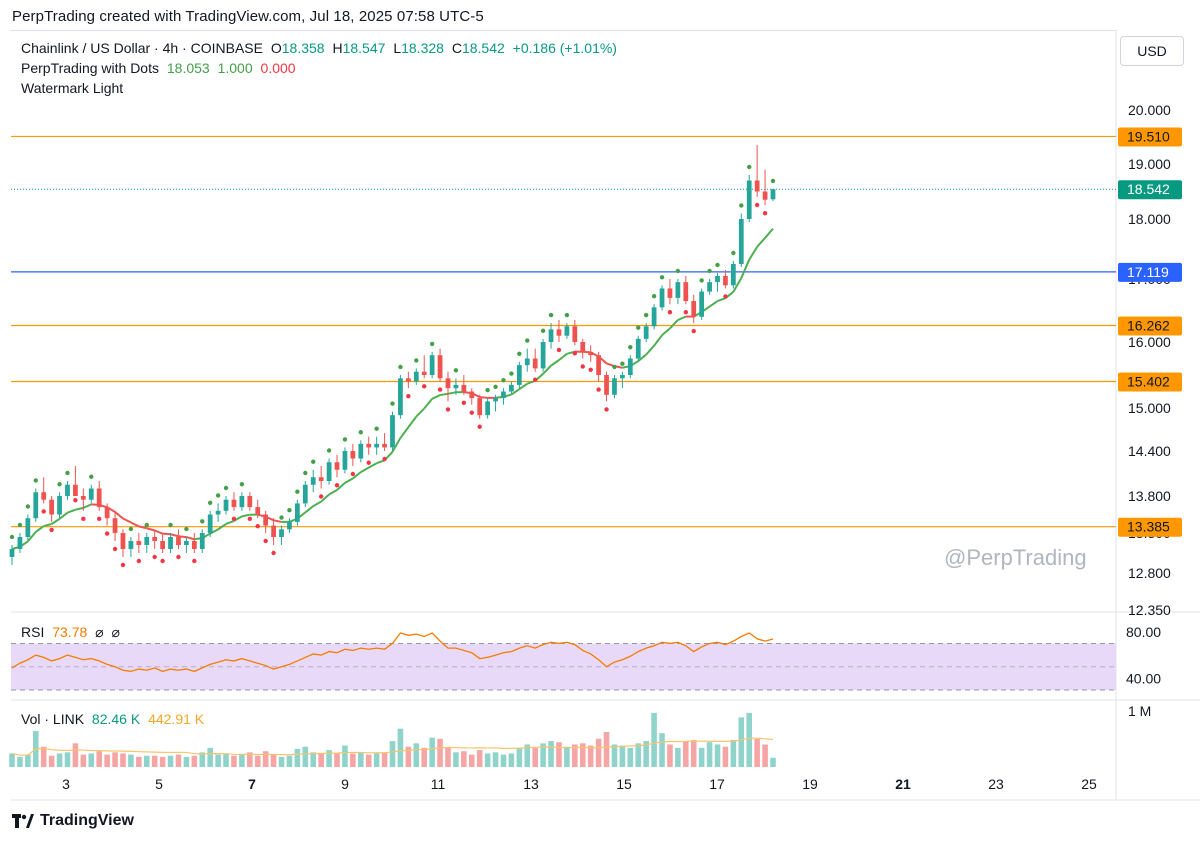 Image resolution: width=1200 pixels, height=841 pixels. I want to click on level-tag-4-label: 13.385, so click(1148, 527).